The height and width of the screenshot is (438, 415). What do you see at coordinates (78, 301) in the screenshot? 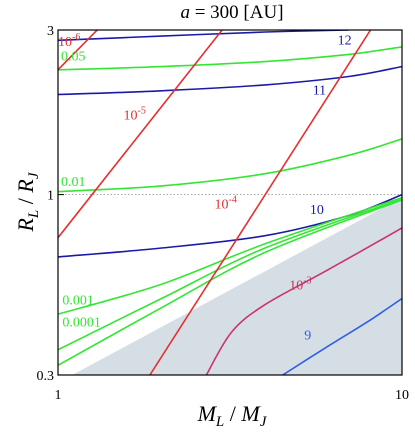
I see `series-label-green-0-001: 0.001` at bounding box center [78, 301].